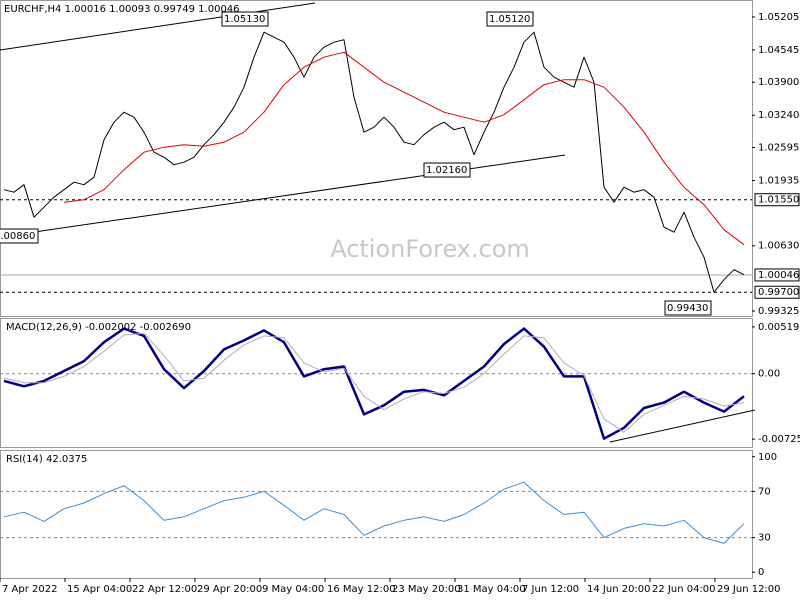 The image size is (800, 600). What do you see at coordinates (778, 311) in the screenshot?
I see `y-tick-label: 0.99325` at bounding box center [778, 311].